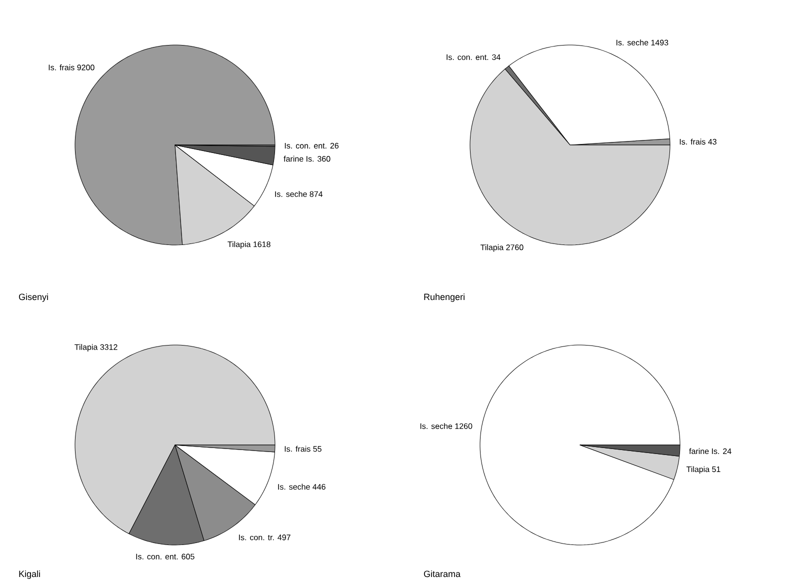 This screenshot has width=800, height=587. I want to click on data-label: 874, so click(316, 194).